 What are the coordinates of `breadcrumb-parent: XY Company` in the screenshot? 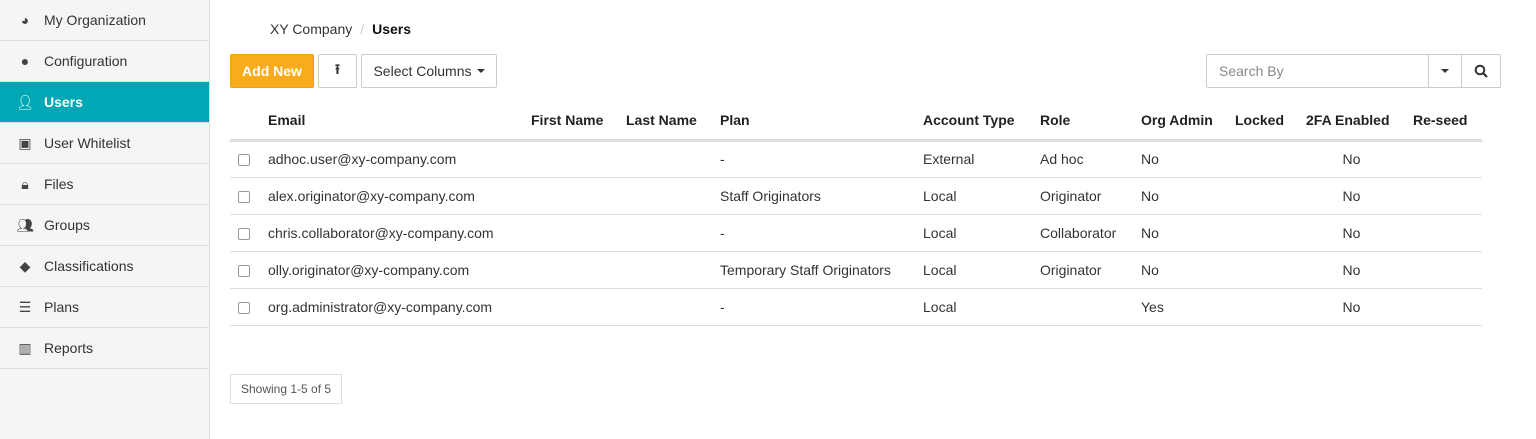 It's located at (311, 29).